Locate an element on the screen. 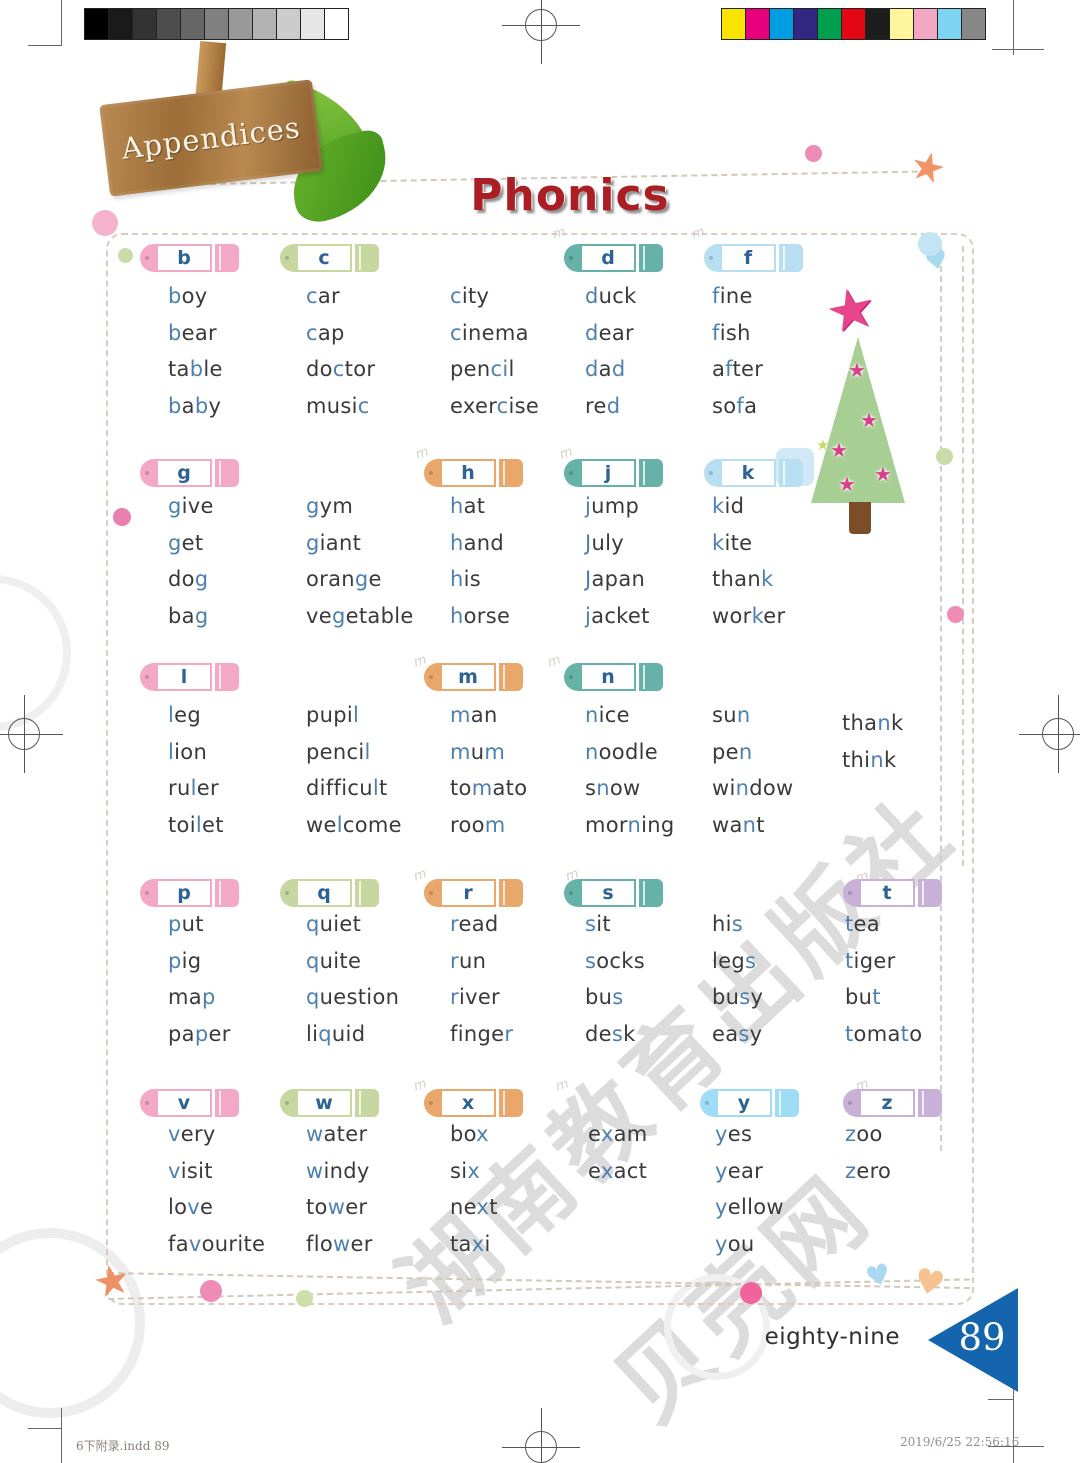  word: love is located at coordinates (191, 1207).